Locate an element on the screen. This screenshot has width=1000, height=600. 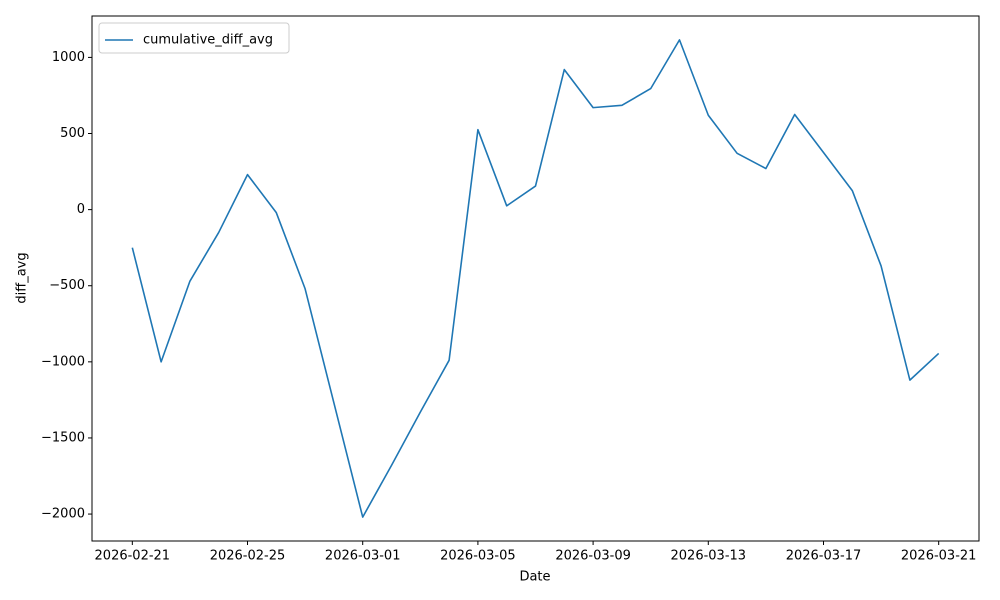
y-tick-label: −500 is located at coordinates (67, 285).